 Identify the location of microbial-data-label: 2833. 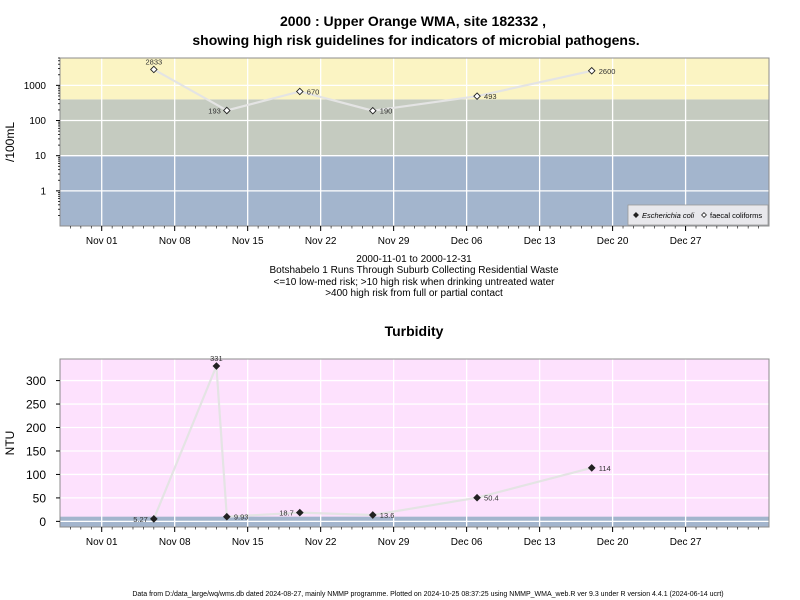
(153, 61).